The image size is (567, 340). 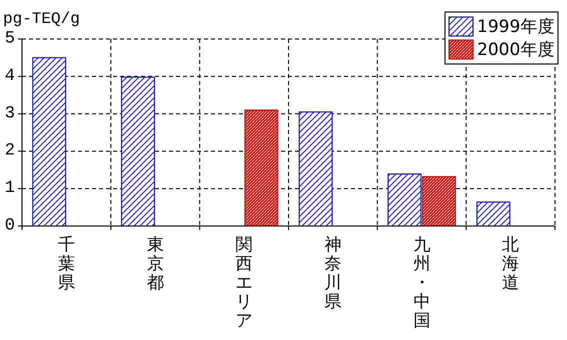 What do you see at coordinates (9, 151) in the screenshot?
I see `y-tick-label: 2` at bounding box center [9, 151].